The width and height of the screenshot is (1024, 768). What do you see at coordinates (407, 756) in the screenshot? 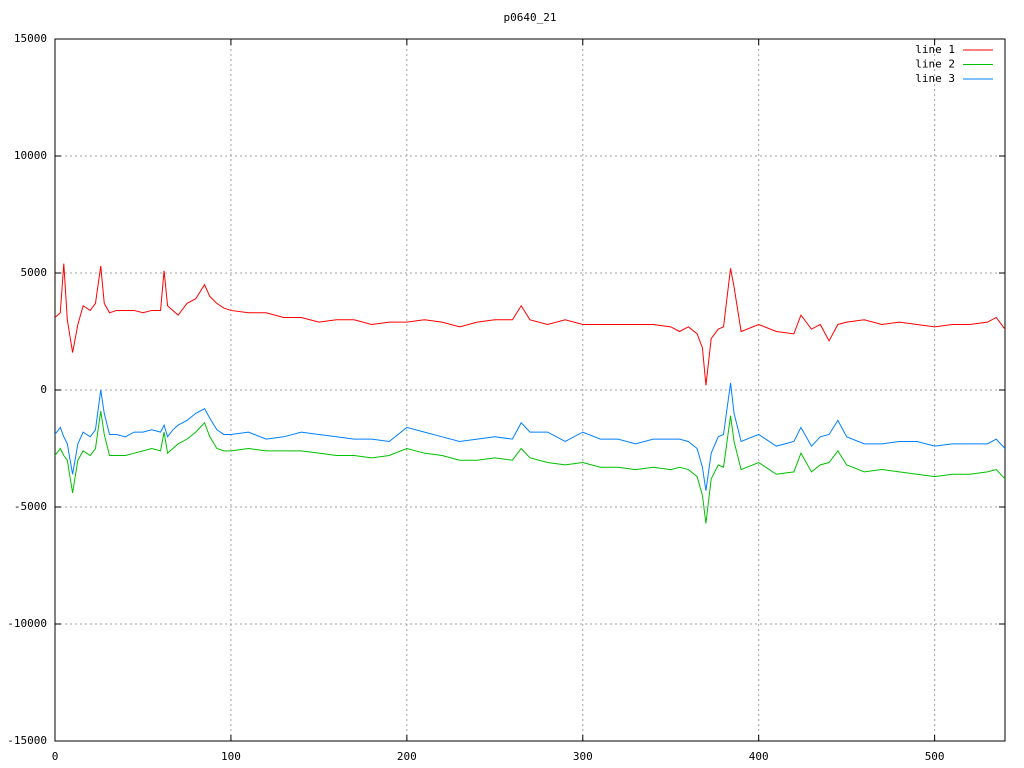
I see `x-tick-label: 200` at bounding box center [407, 756].